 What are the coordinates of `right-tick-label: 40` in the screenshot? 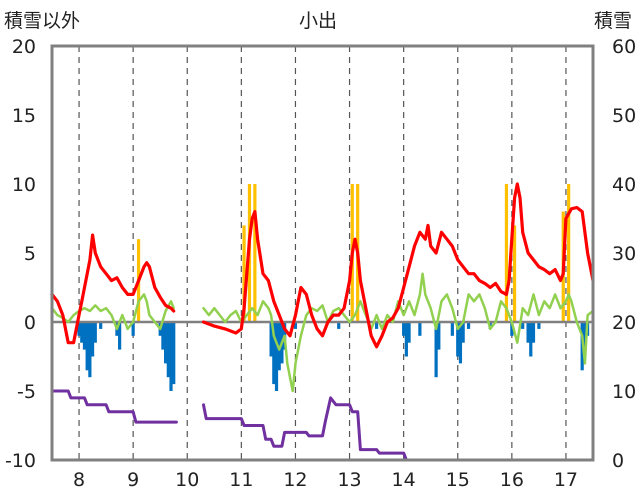 It's located at (624, 185).